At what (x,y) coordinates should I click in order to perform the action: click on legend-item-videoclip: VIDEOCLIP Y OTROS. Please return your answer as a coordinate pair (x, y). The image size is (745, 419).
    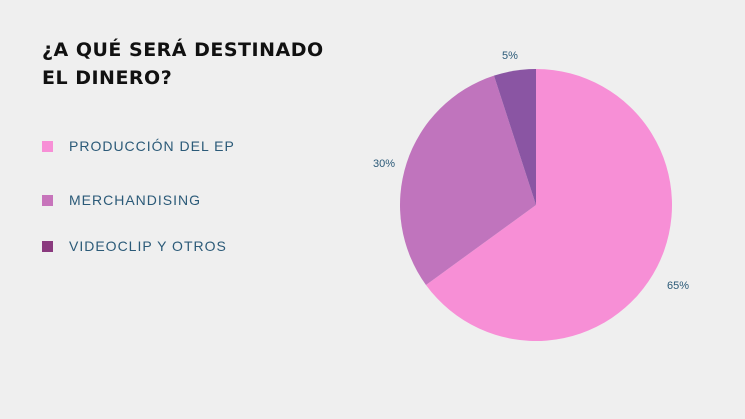
    Looking at the image, I should click on (134, 246).